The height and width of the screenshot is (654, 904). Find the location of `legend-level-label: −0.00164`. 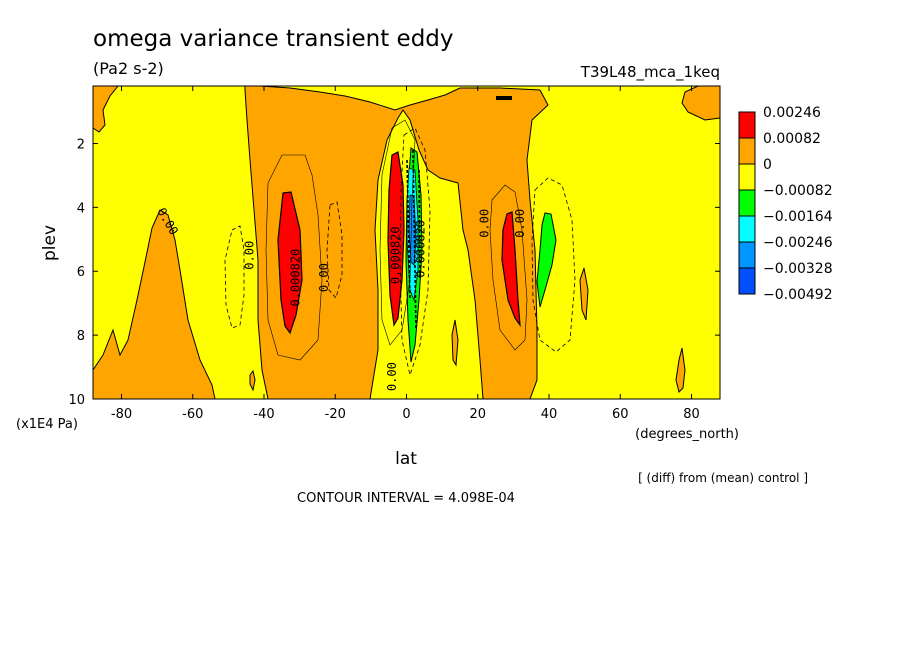

legend-level-label: −0.00164 is located at coordinates (798, 217).